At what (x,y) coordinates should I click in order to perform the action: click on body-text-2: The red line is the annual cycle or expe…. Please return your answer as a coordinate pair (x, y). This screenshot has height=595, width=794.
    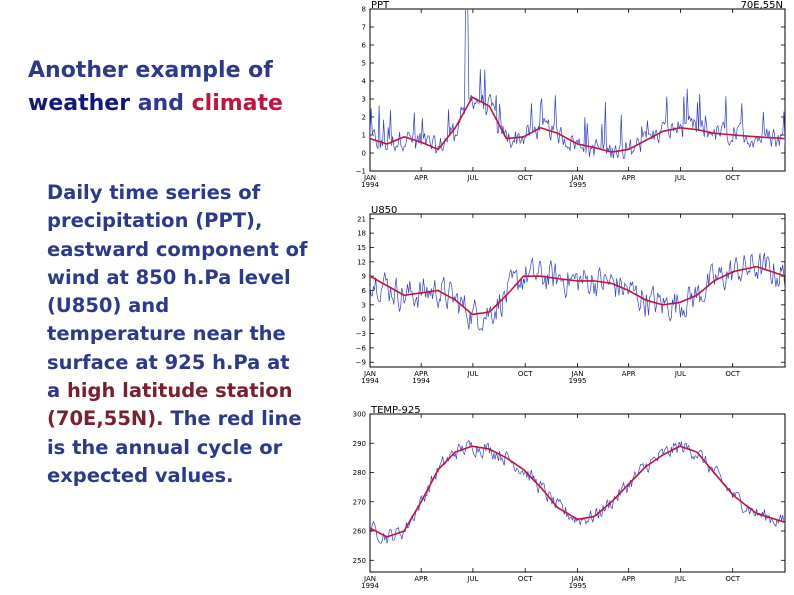
    Looking at the image, I should click on (174, 447).